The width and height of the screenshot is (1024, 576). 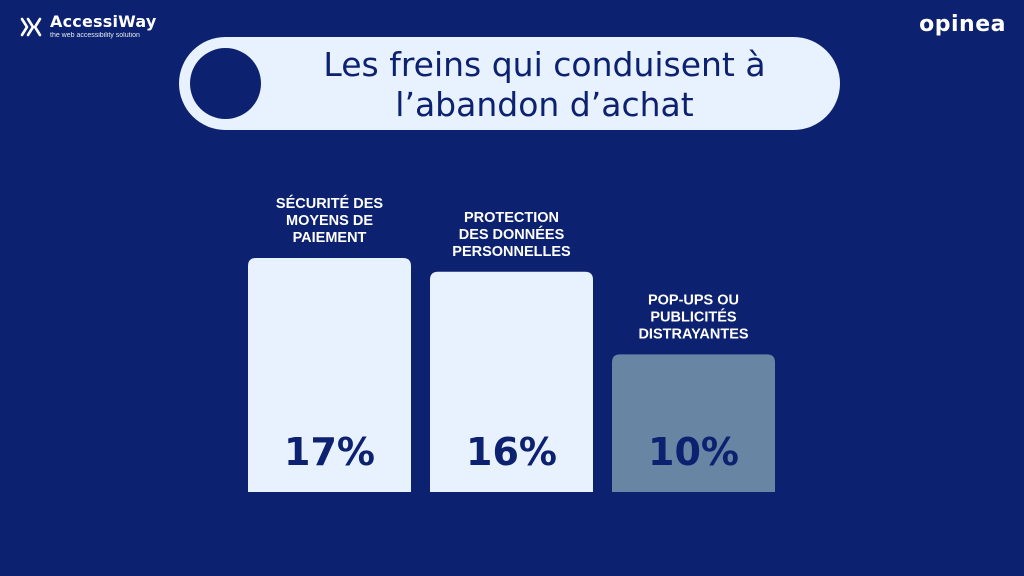 I want to click on category-label-1-line-0: PROTECTION, so click(x=511, y=218).